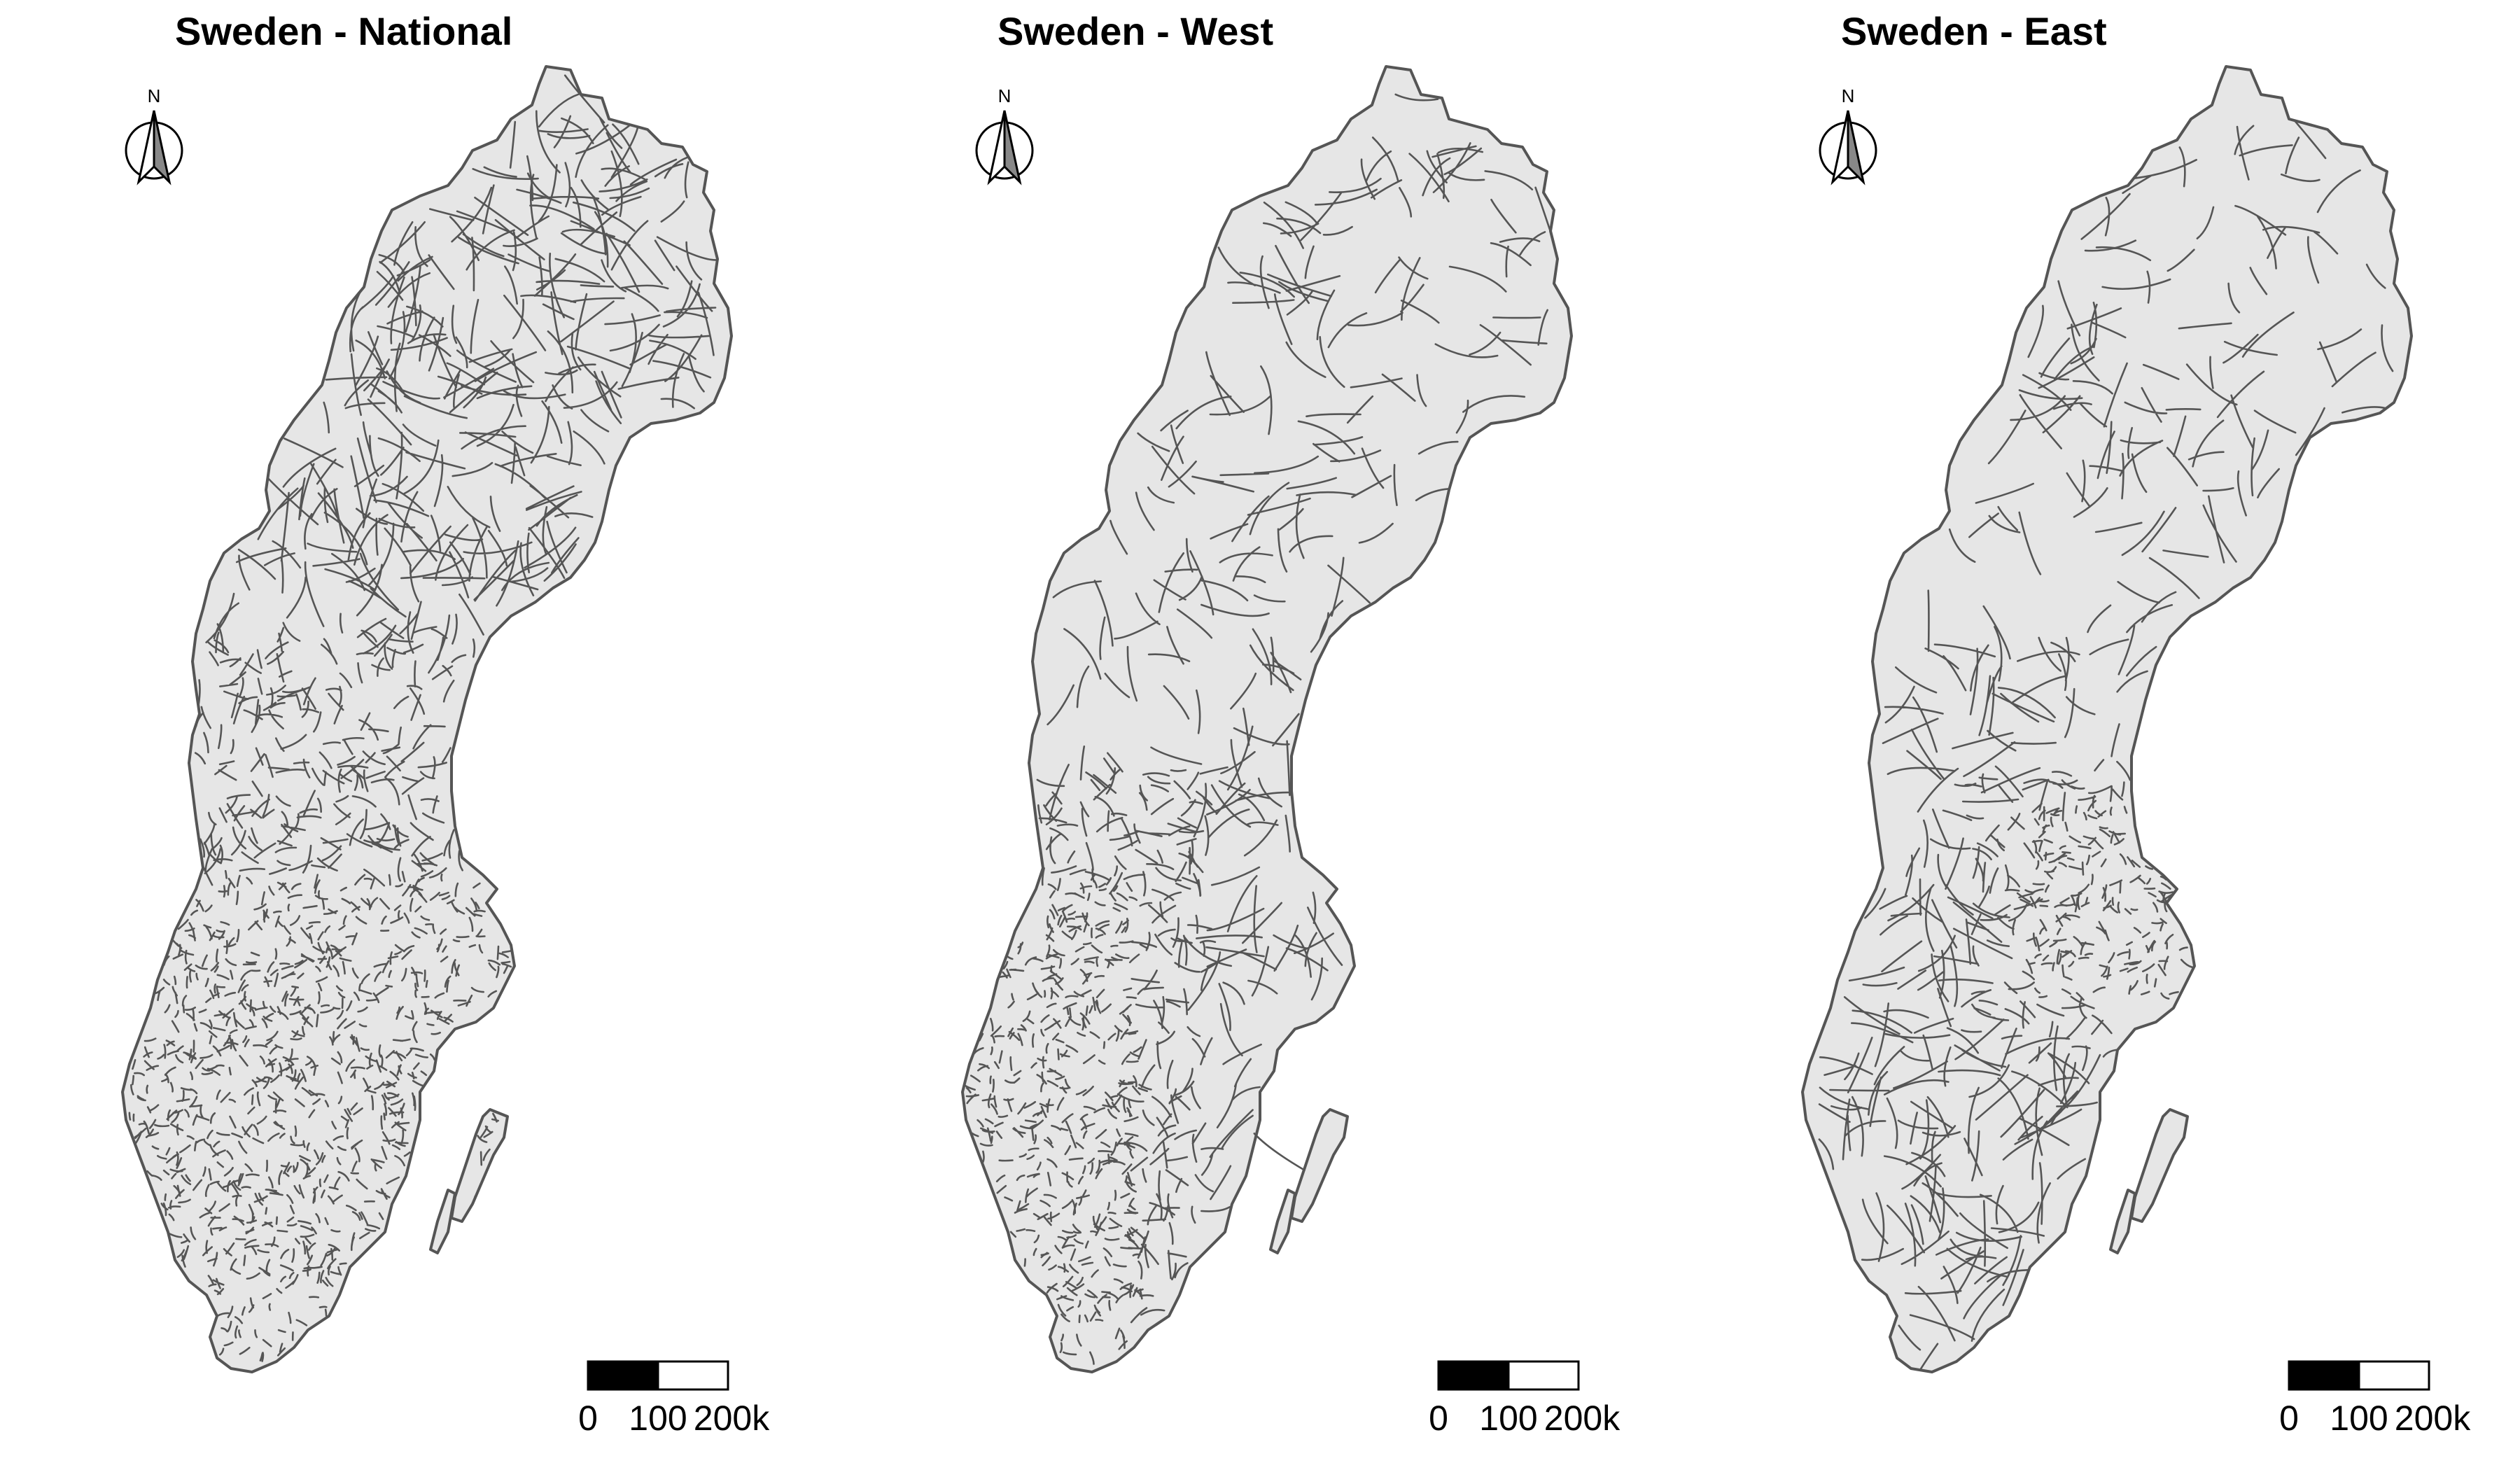  I want to click on panel-title: Sweden - East, so click(1974, 31).